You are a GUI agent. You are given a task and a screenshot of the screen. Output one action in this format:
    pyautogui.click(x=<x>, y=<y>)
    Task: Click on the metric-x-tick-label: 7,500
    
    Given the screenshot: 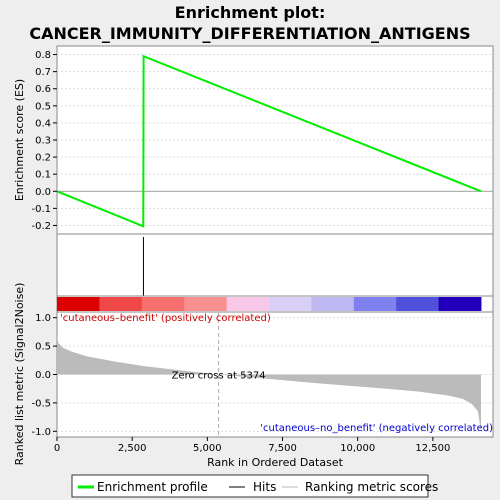 What is the action you would take?
    pyautogui.click(x=282, y=448)
    